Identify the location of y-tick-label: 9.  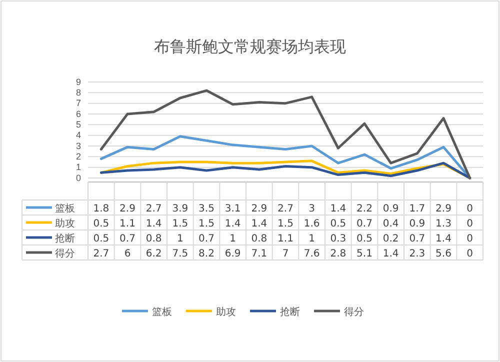
(78, 81).